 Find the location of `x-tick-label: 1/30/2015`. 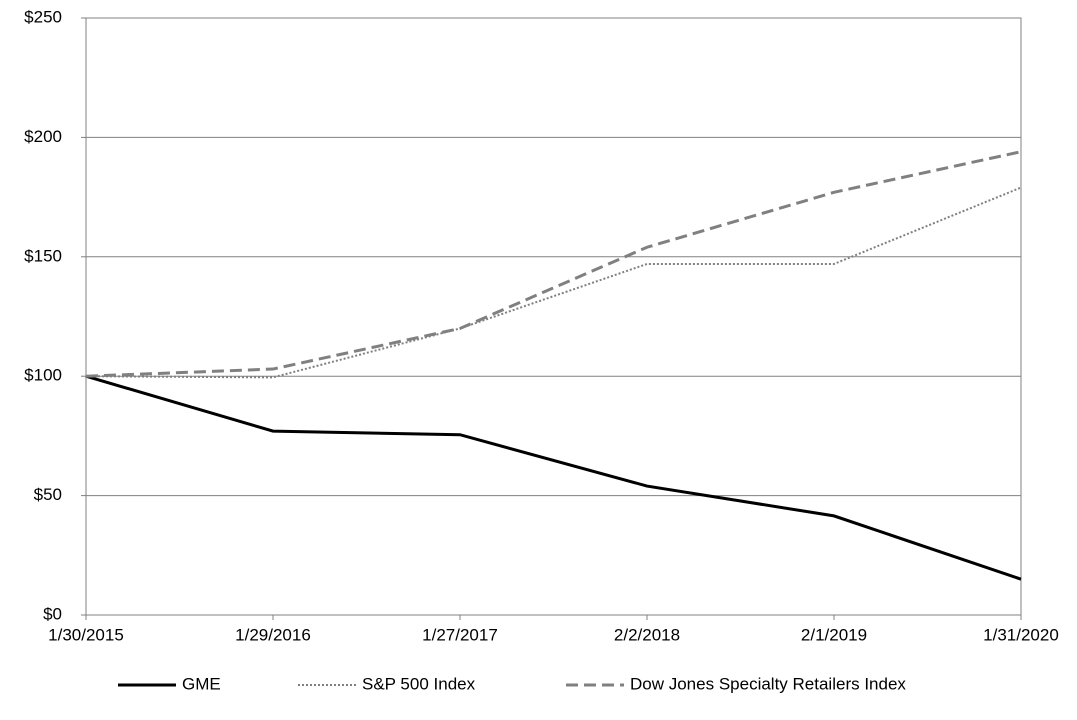

x-tick-label: 1/30/2015 is located at coordinates (86, 634).